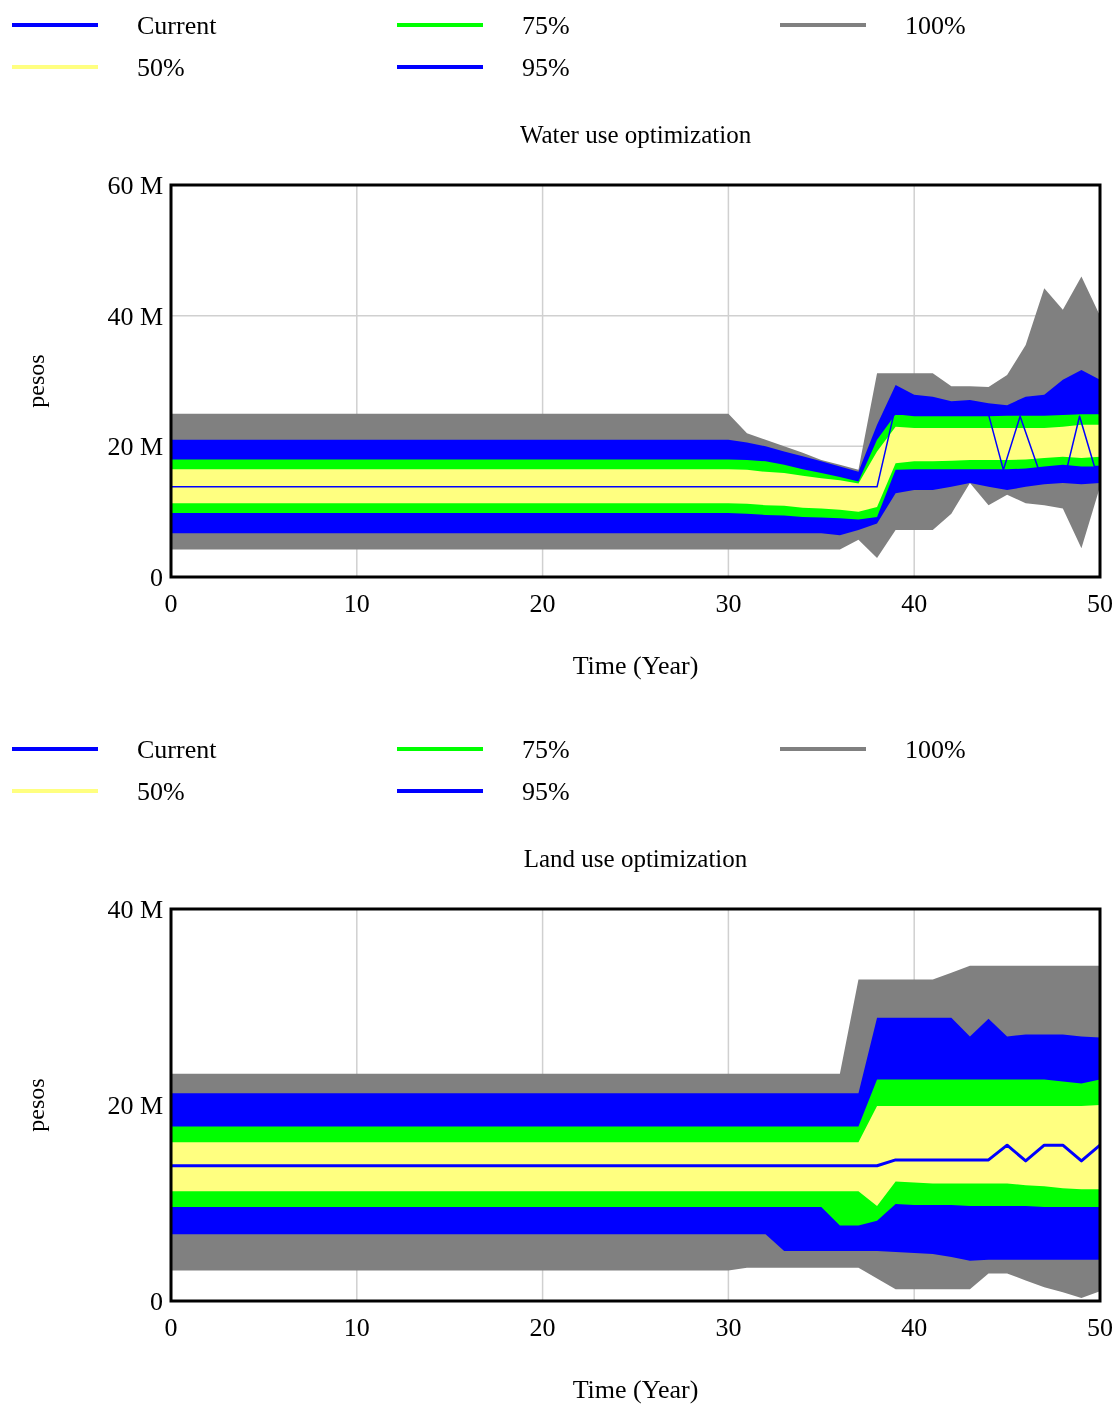 The image size is (1118, 1410). I want to click on chart-title: Land use optimization, so click(635, 858).